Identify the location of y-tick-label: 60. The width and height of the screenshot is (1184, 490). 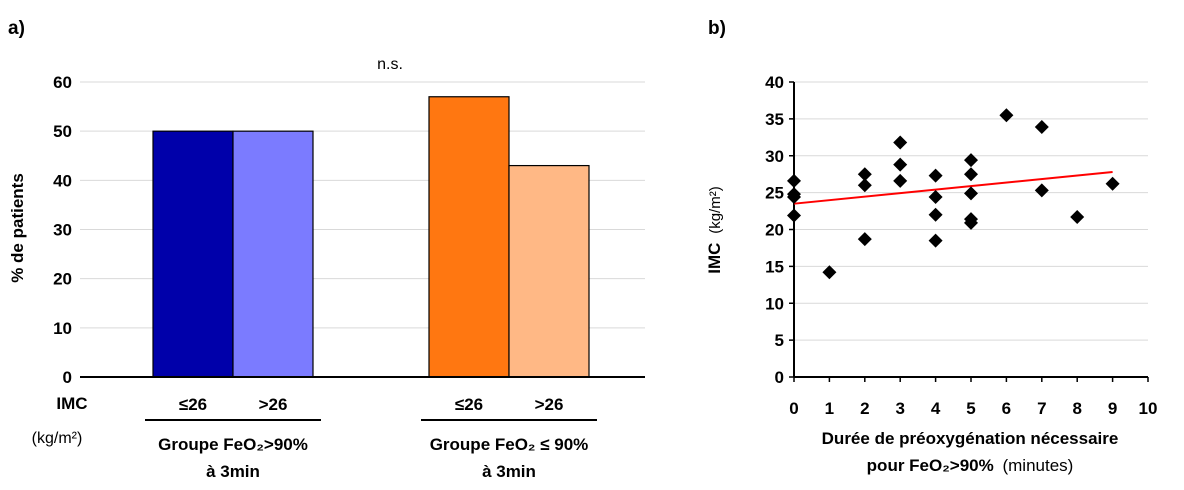
(62, 82).